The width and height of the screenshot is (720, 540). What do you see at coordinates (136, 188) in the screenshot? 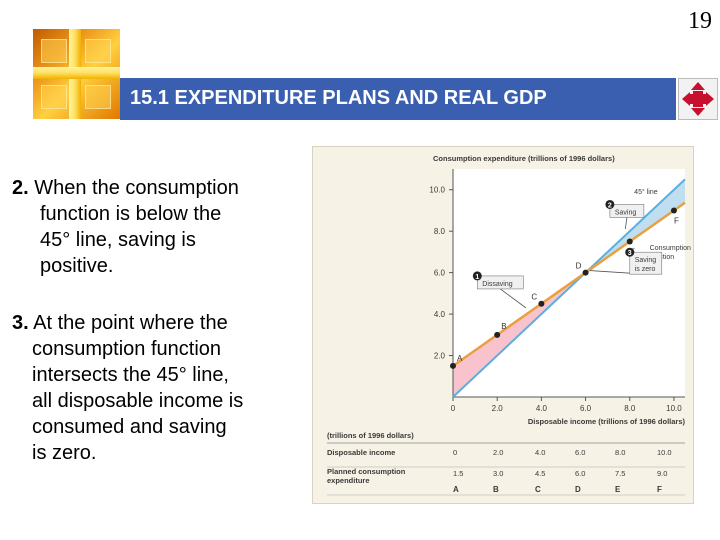
I see `bullet-line: When the consumption` at bounding box center [136, 188].